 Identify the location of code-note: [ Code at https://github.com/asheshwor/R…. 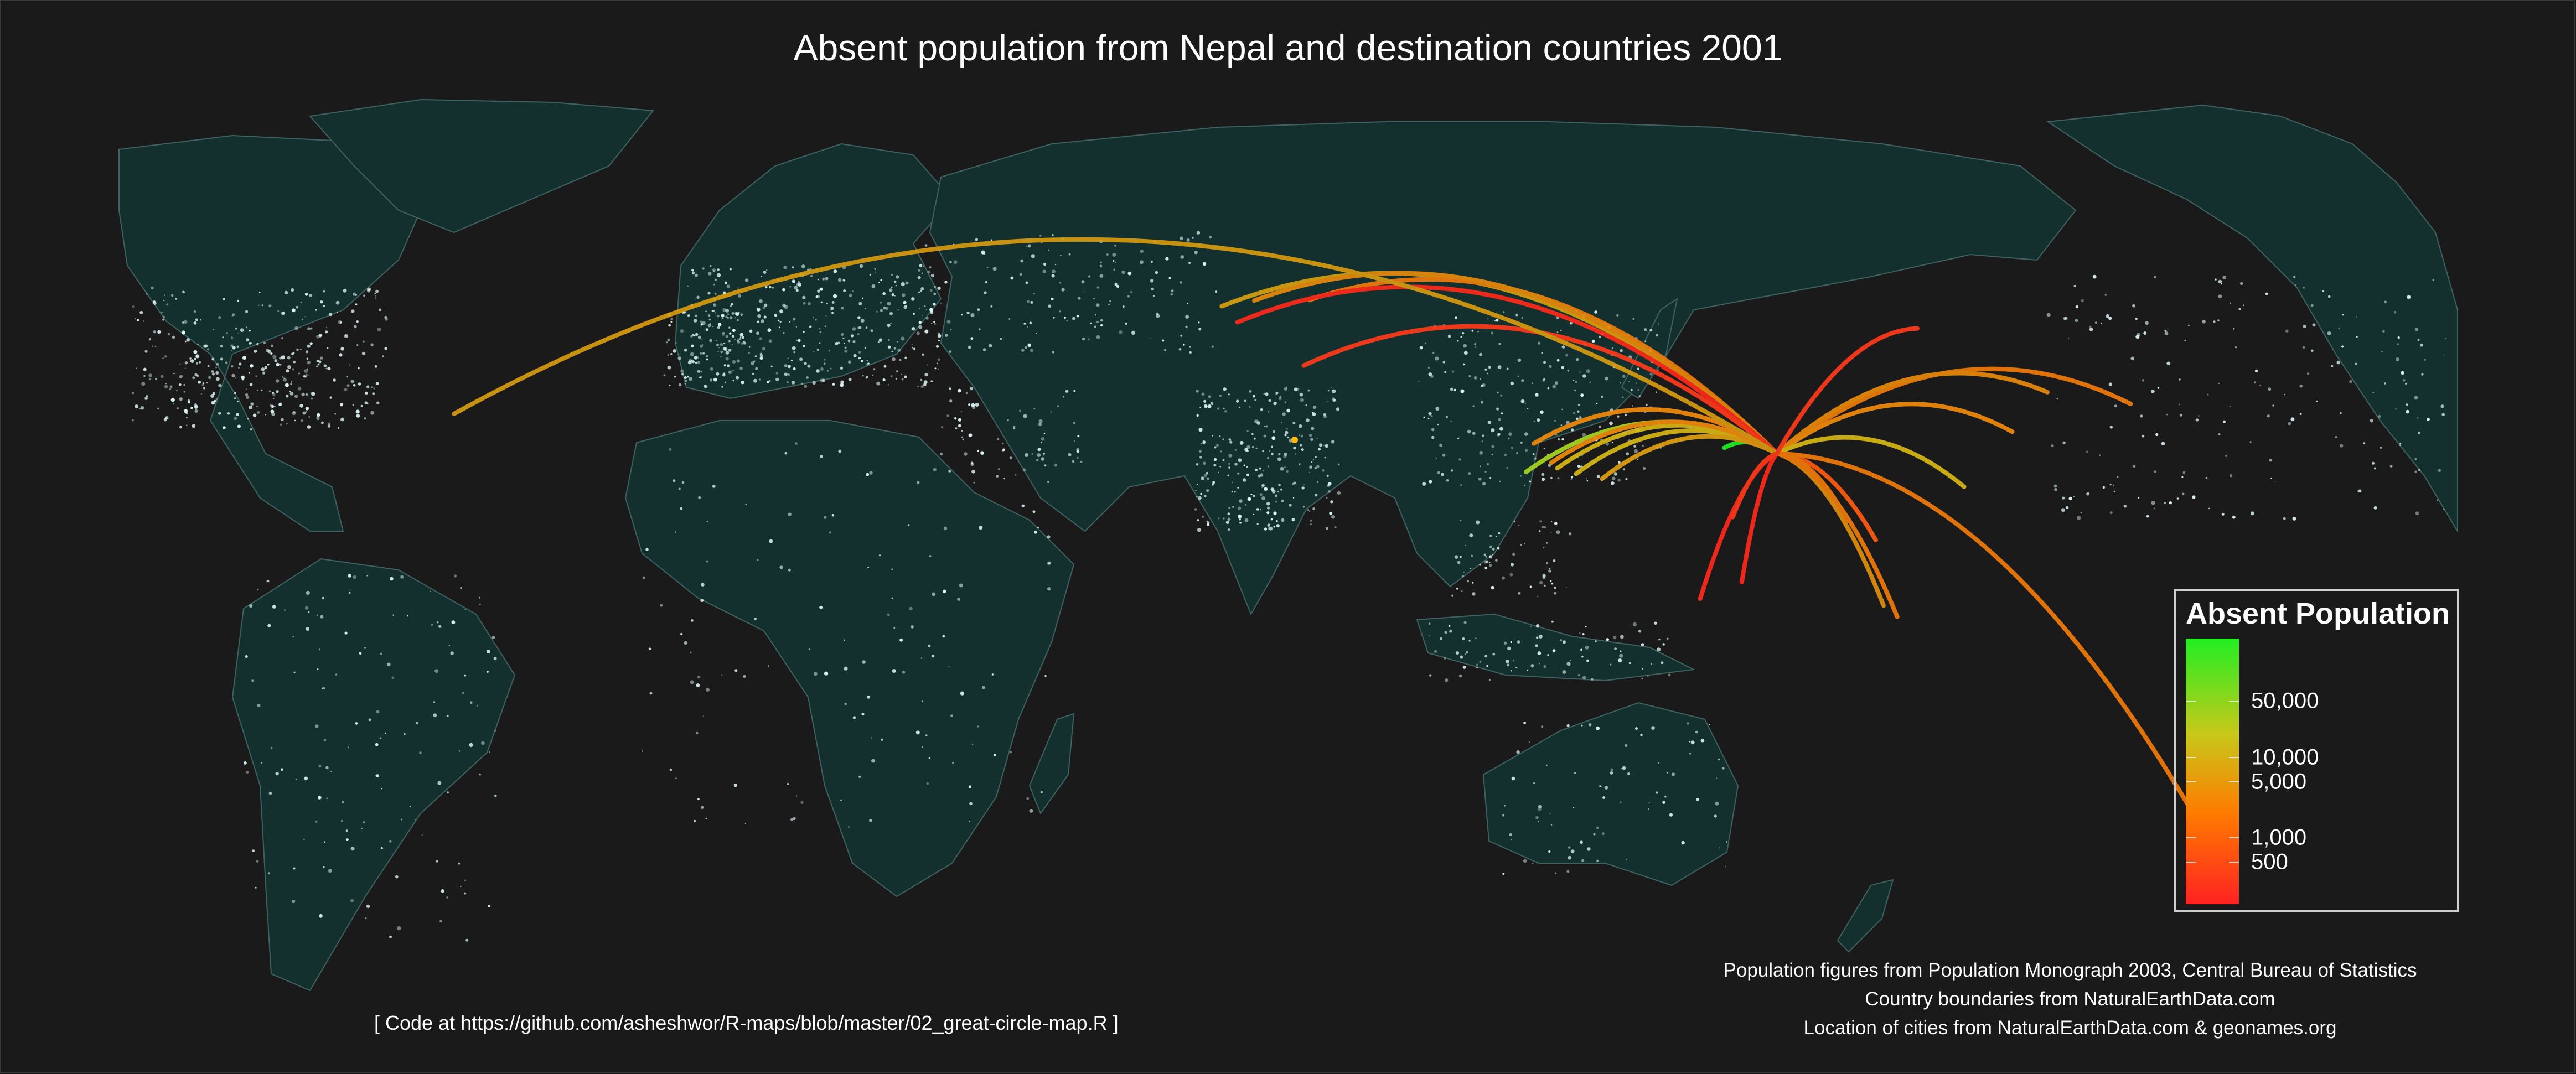
(746, 1023).